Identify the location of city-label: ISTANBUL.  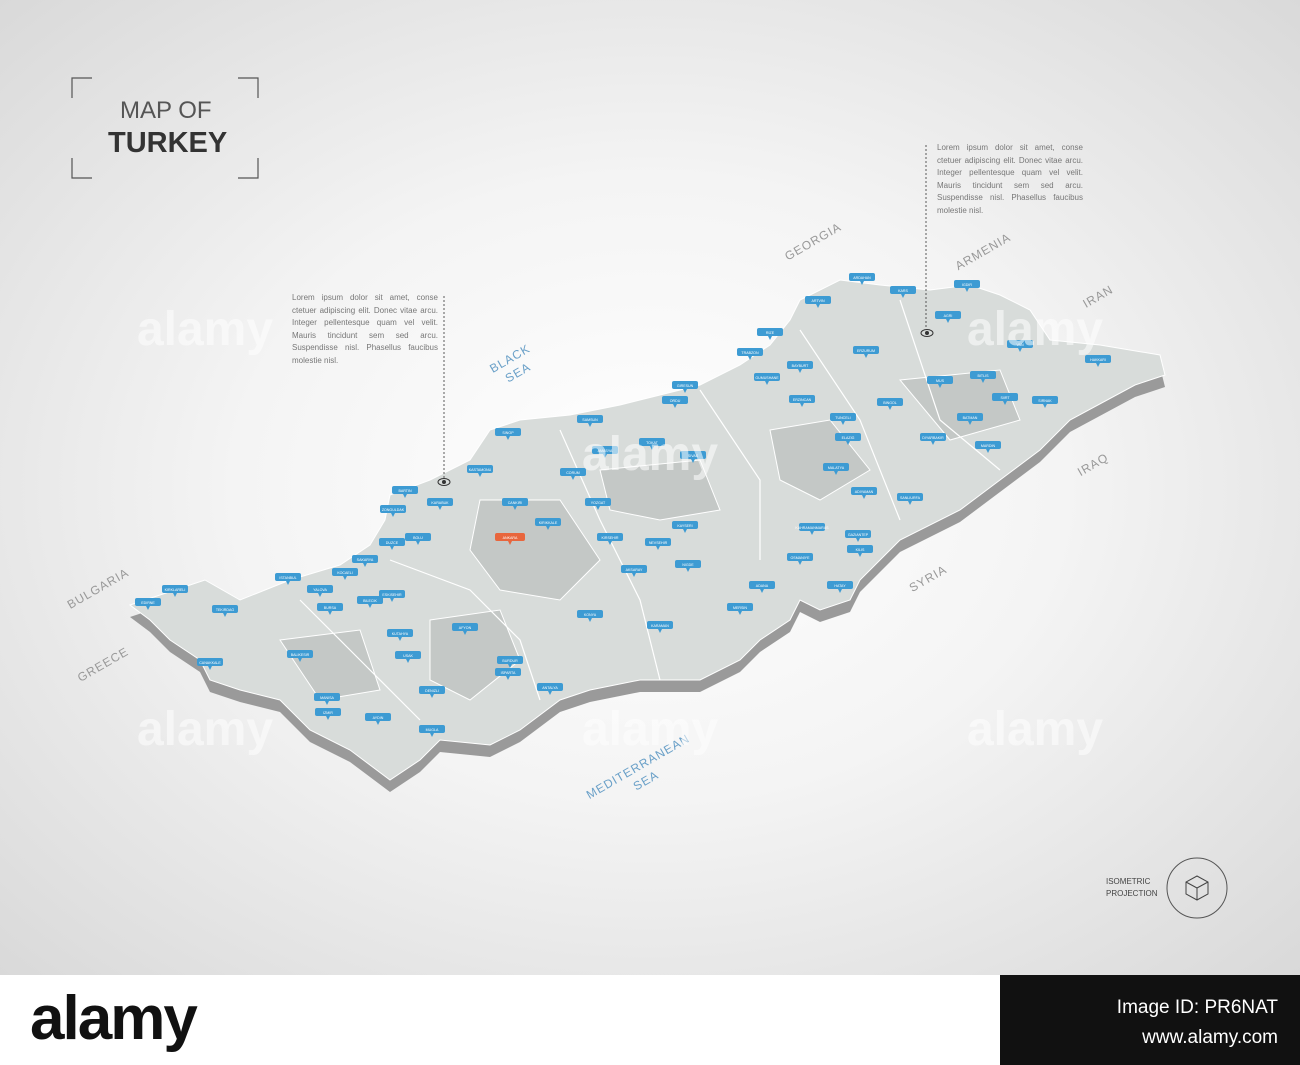
(287, 578).